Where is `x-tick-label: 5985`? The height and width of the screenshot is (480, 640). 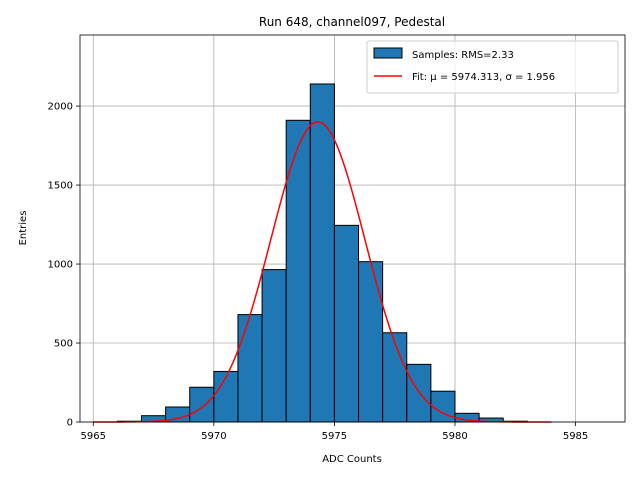
x-tick-label: 5985 is located at coordinates (575, 436).